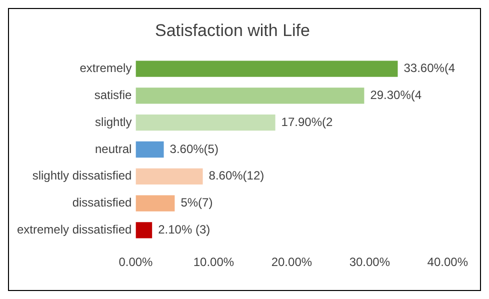 This screenshot has height=299, width=489. Describe the element at coordinates (102, 203) in the screenshot. I see `y-tick-label: dissatisfied` at that location.